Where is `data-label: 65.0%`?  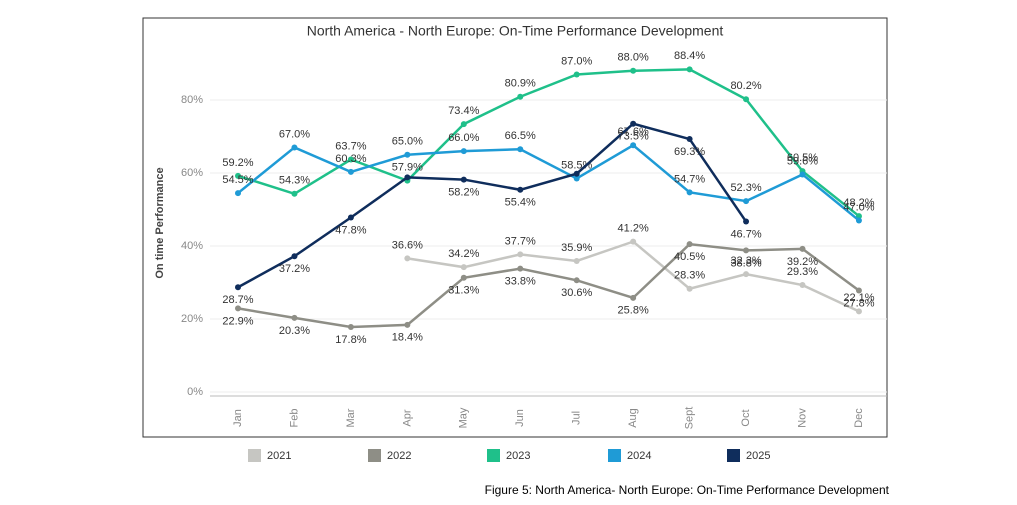 data-label: 65.0% is located at coordinates (407, 142).